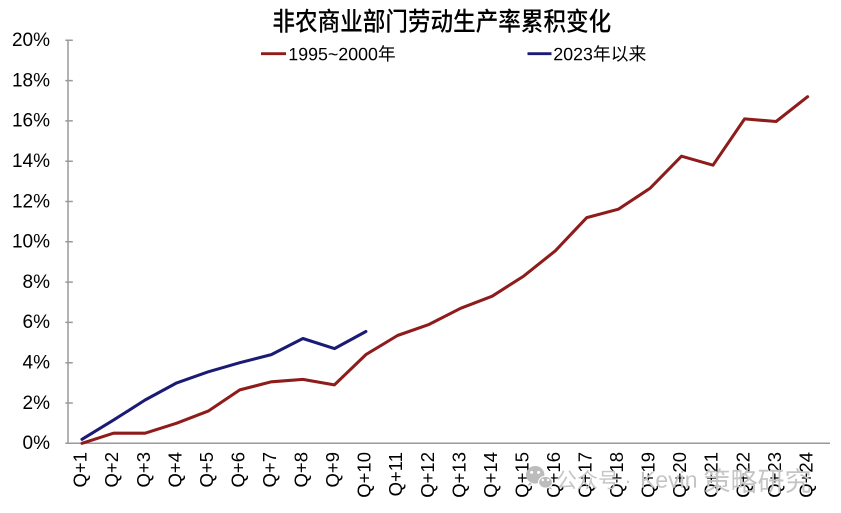  Describe the element at coordinates (111, 469) in the screenshot. I see `svg-text: Q+2` at that location.